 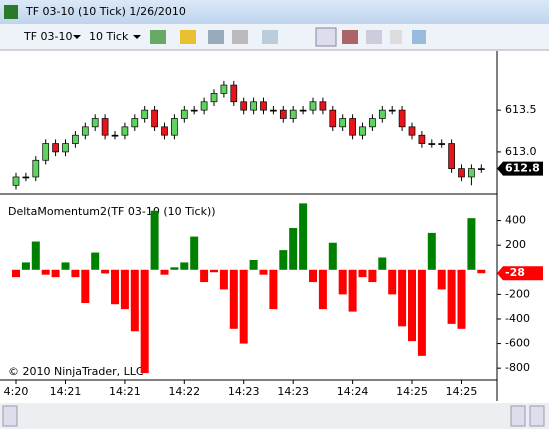 What do you see at coordinates (353, 391) in the screenshot?
I see `x-tick-label: 14:24` at bounding box center [353, 391].